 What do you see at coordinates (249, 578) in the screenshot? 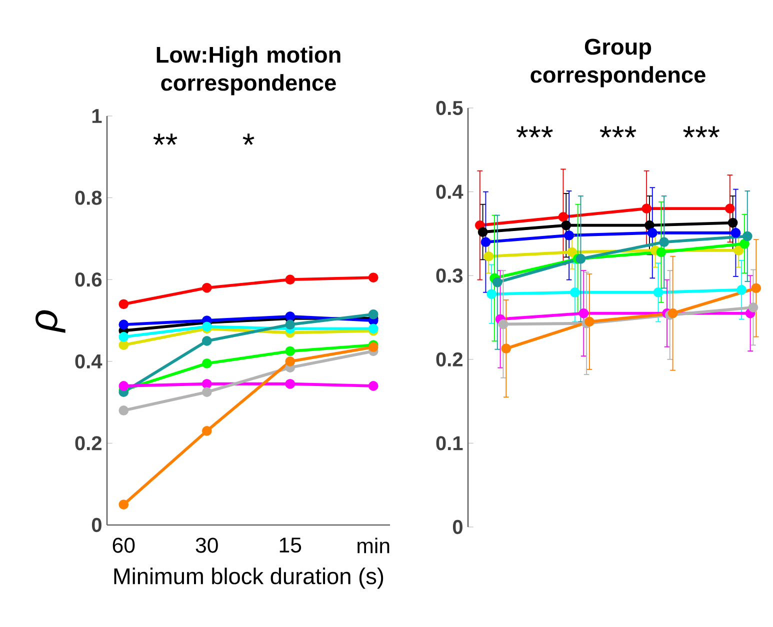
I see `x-axis-title: Minimum block duration (s)` at bounding box center [249, 578].